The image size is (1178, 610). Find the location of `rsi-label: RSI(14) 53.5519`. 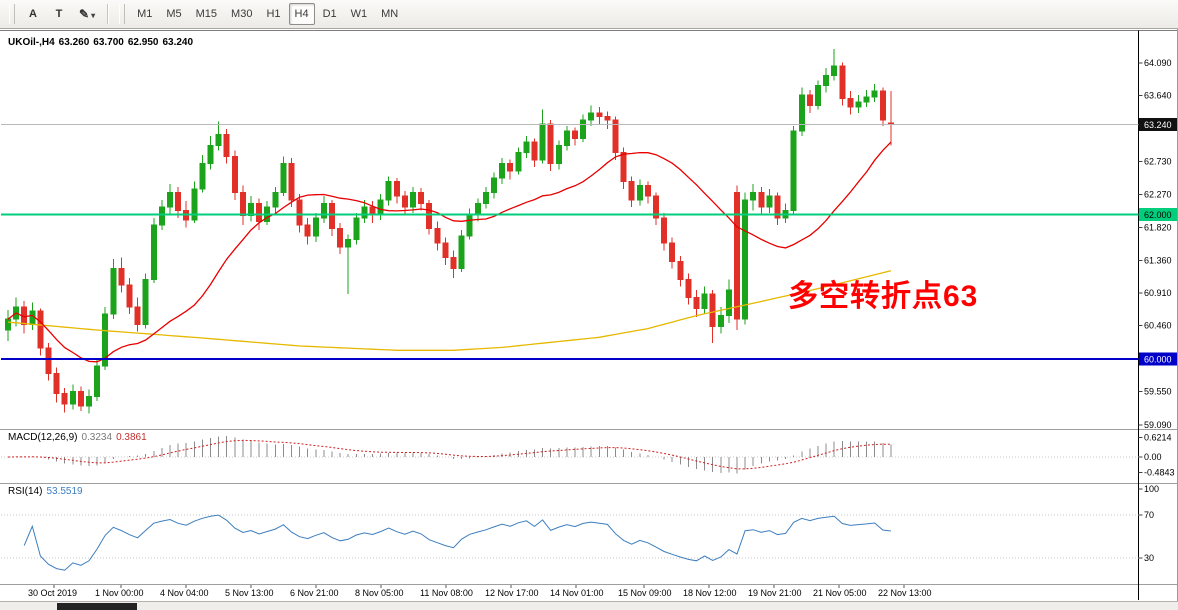

rsi-label: RSI(14) 53.5519 is located at coordinates (47, 491).